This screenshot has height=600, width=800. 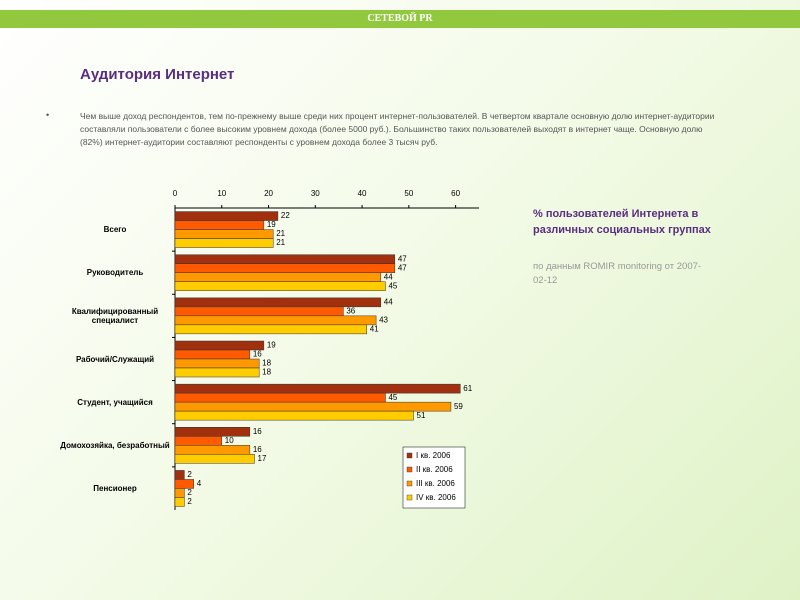 What do you see at coordinates (199, 483) in the screenshot?
I see `data-label: 4` at bounding box center [199, 483].